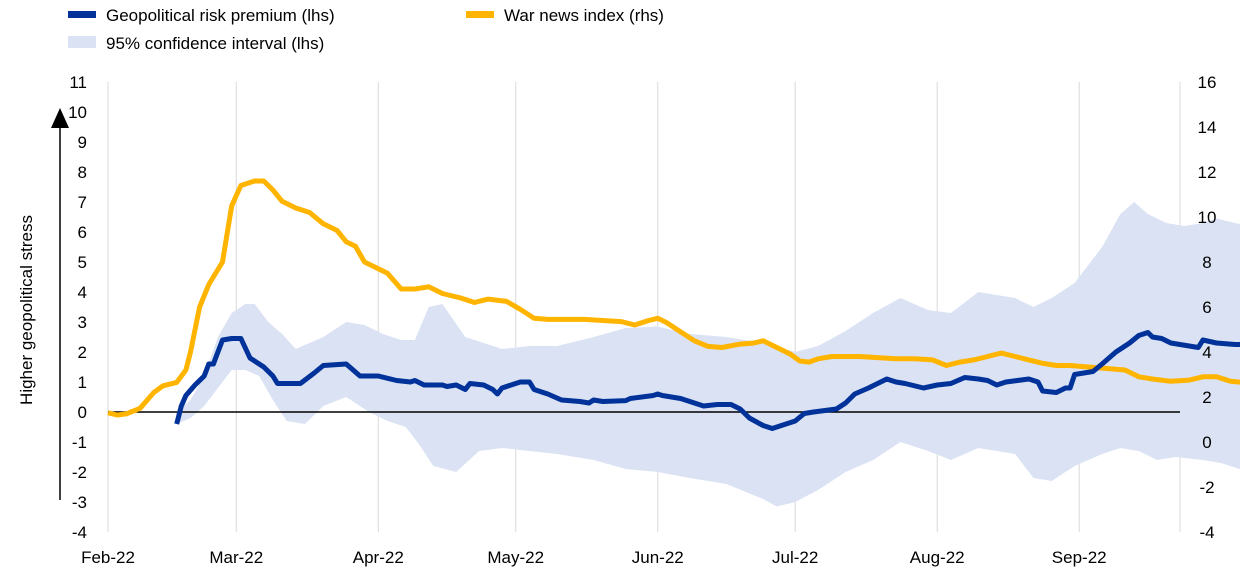 Image resolution: width=1240 pixels, height=575 pixels. What do you see at coordinates (1207, 172) in the screenshot?
I see `y-tick-right: 12` at bounding box center [1207, 172].